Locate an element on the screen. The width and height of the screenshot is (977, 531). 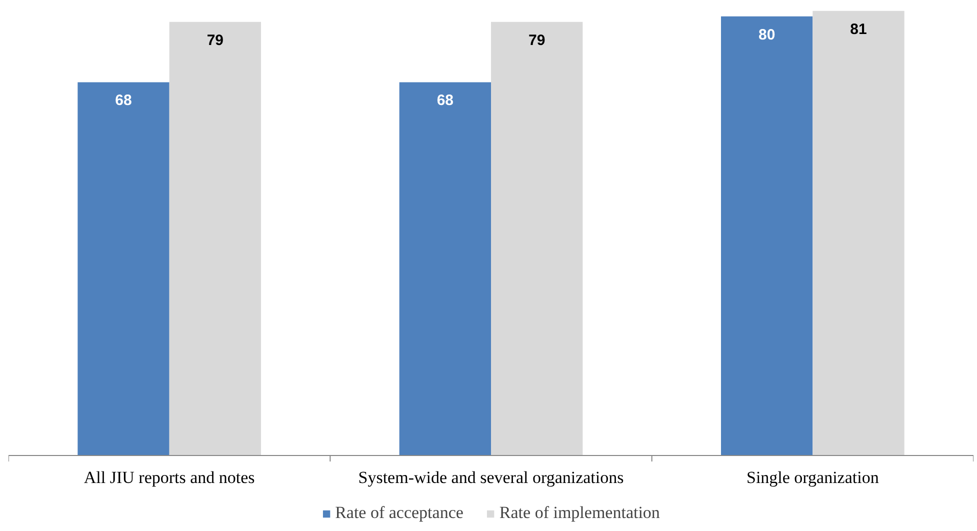
x-tick-label: System-wide and several organizations is located at coordinates (491, 477).